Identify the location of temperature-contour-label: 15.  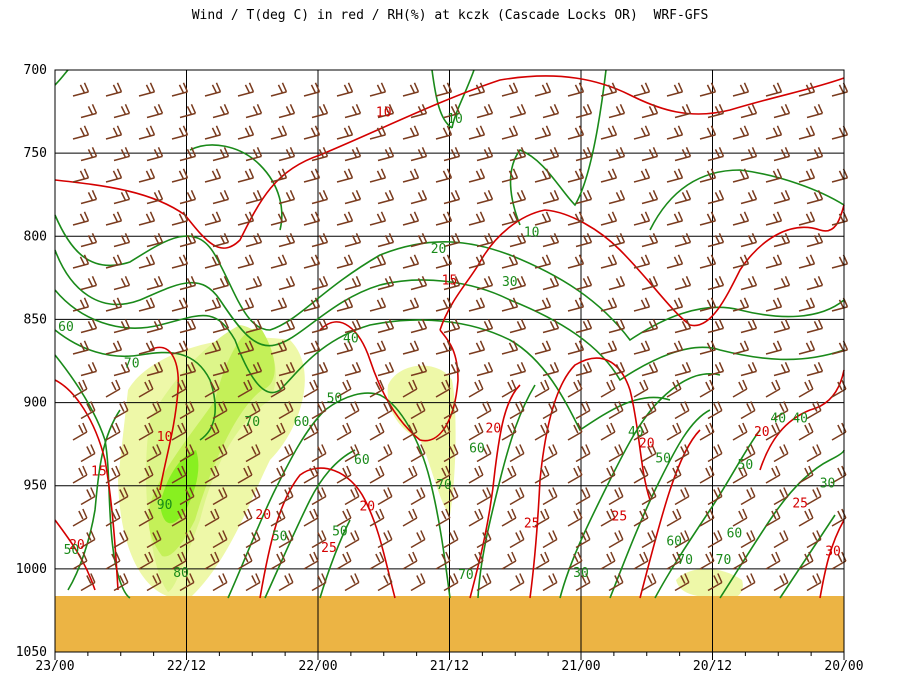
(99, 472).